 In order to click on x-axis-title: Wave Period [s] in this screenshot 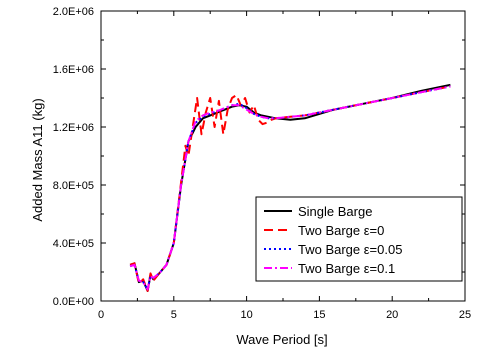, I will do `click(281, 339)`.